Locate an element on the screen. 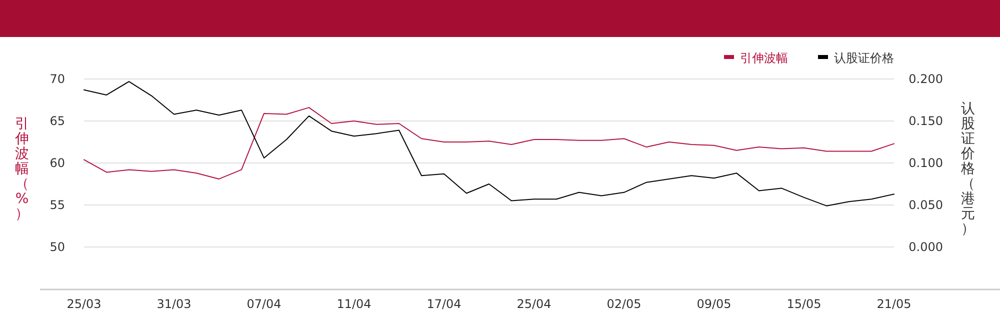 This screenshot has width=1000, height=324. text: 认股证价格（港元） is located at coordinates (968, 169).